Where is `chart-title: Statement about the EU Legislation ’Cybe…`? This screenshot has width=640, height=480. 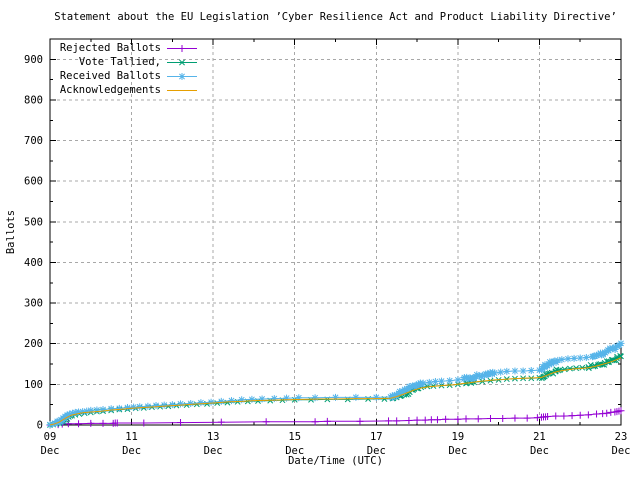 chart-title: Statement about the EU Legislation ’Cybe… is located at coordinates (335, 17).